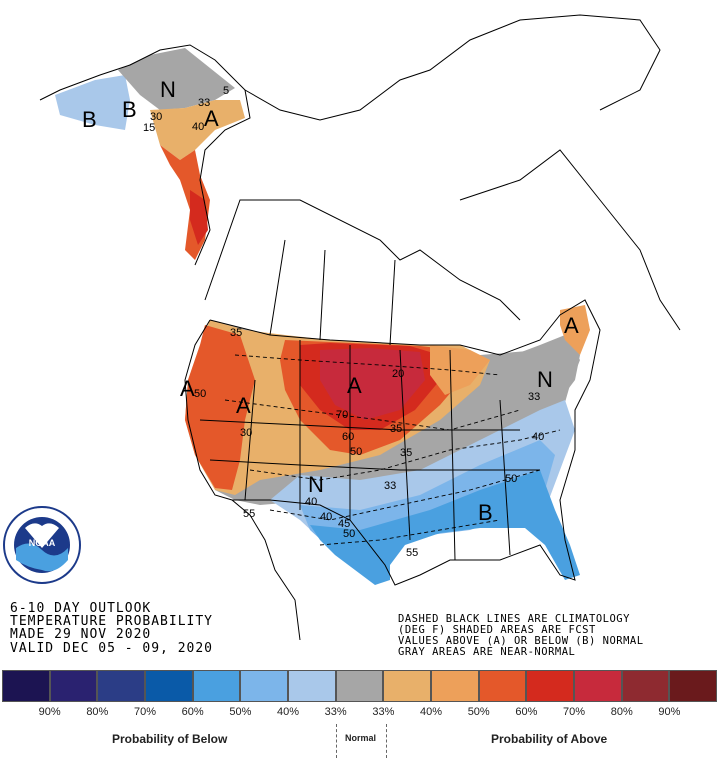 This screenshot has width=719, height=760. What do you see at coordinates (354, 385) in the screenshot?
I see `zone-above-plains: A` at bounding box center [354, 385].